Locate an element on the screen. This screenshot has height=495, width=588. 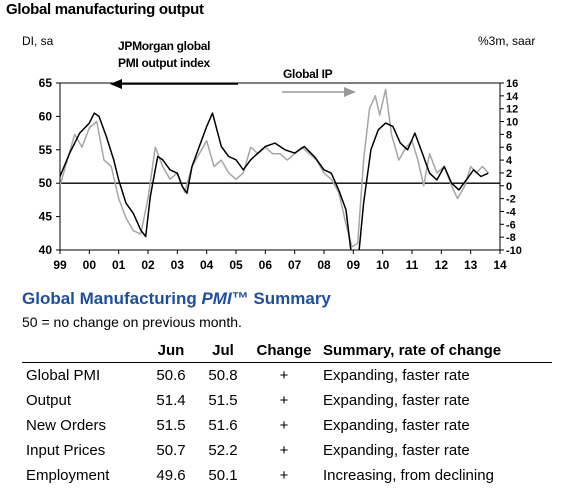
x-tick-label: 10 is located at coordinates (383, 265).